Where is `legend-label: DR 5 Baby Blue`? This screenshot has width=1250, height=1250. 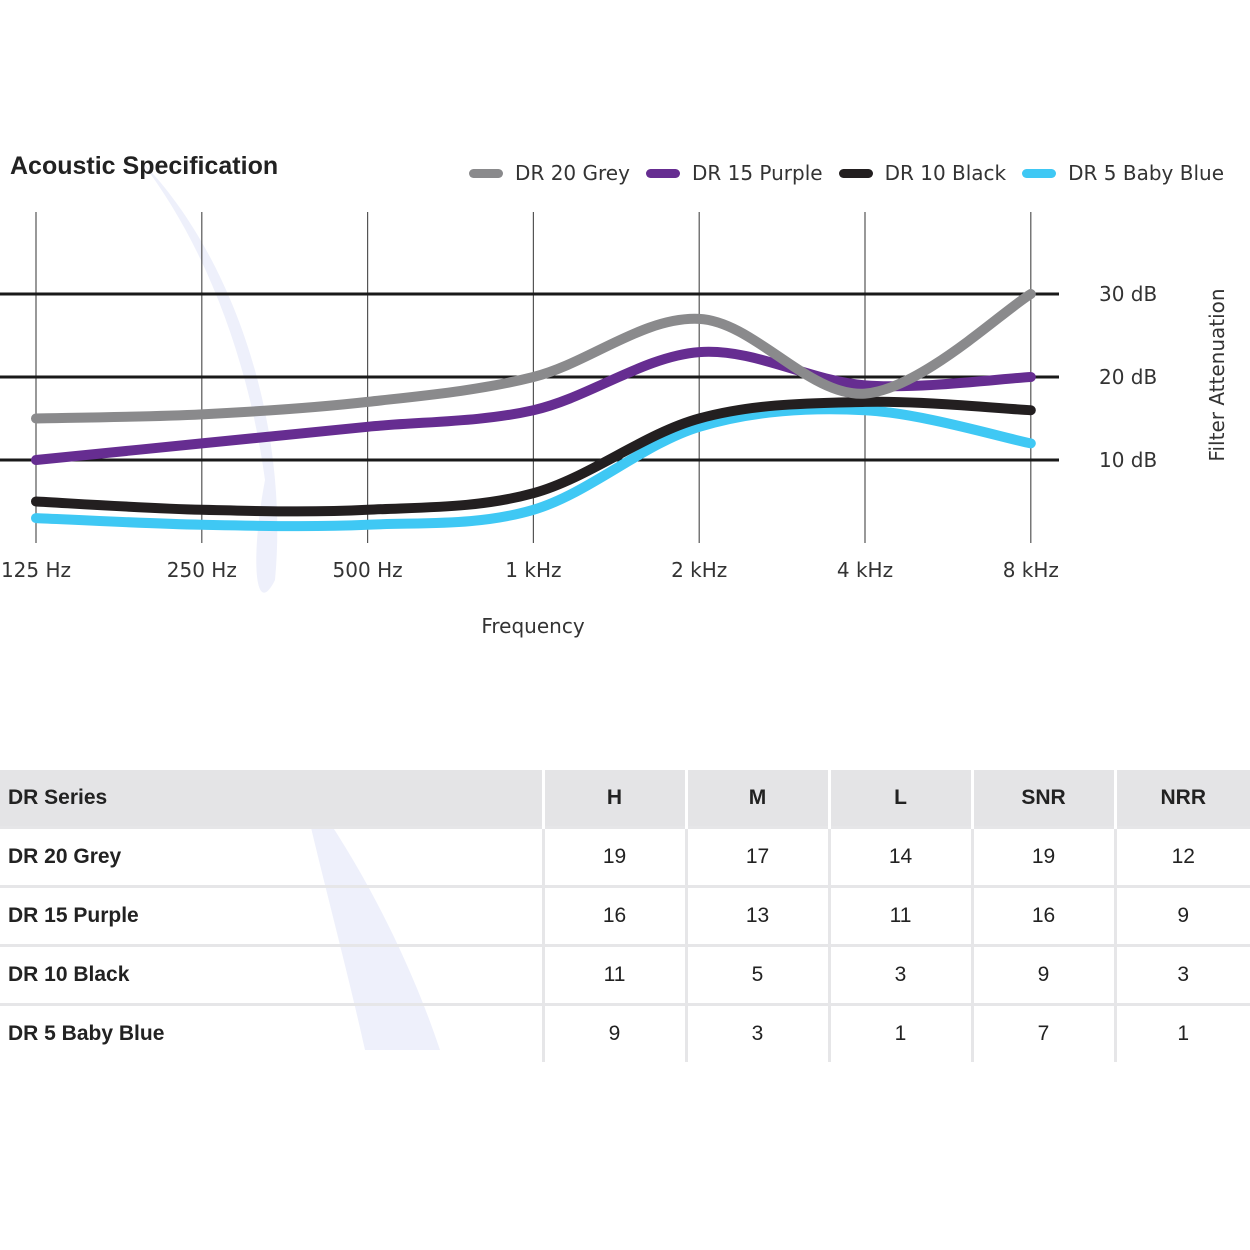 legend-label: DR 5 Baby Blue is located at coordinates (1146, 173).